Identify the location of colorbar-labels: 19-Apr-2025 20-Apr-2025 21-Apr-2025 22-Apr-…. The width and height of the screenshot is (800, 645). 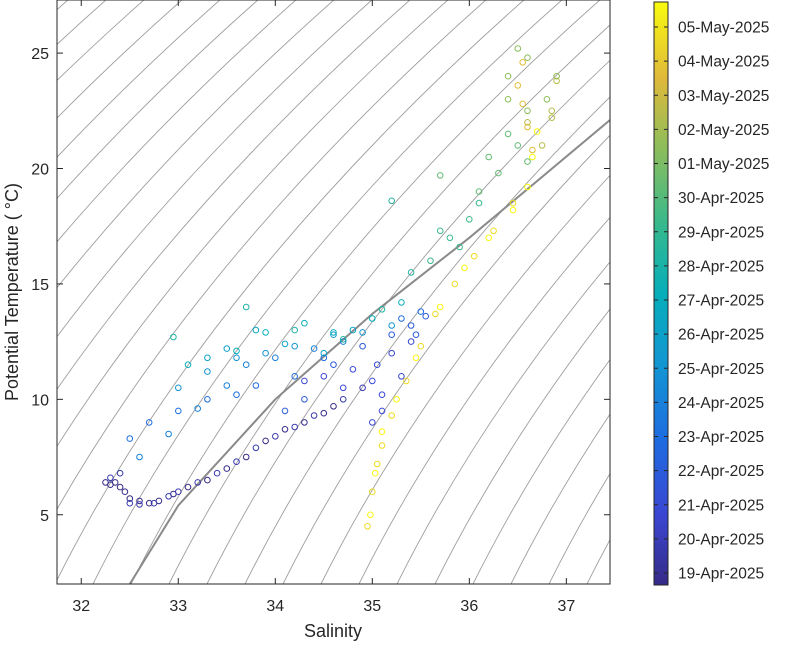
(711, 301).